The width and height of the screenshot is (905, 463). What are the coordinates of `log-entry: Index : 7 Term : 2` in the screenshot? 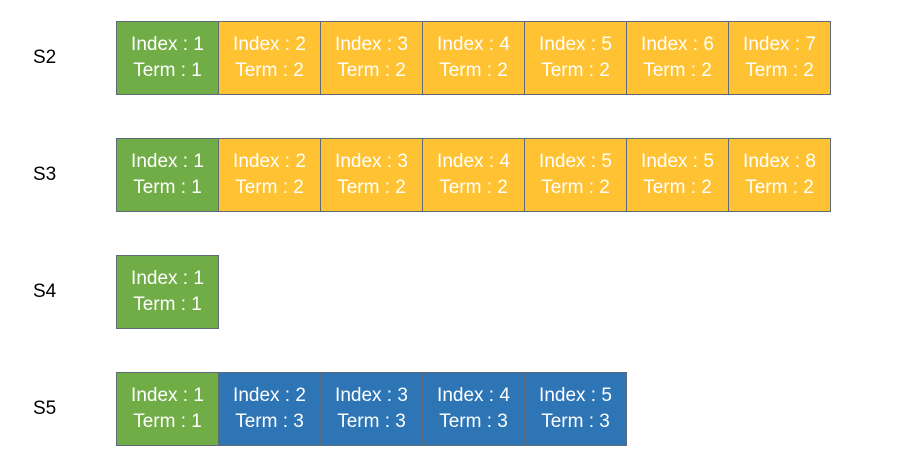 It's located at (779, 58).